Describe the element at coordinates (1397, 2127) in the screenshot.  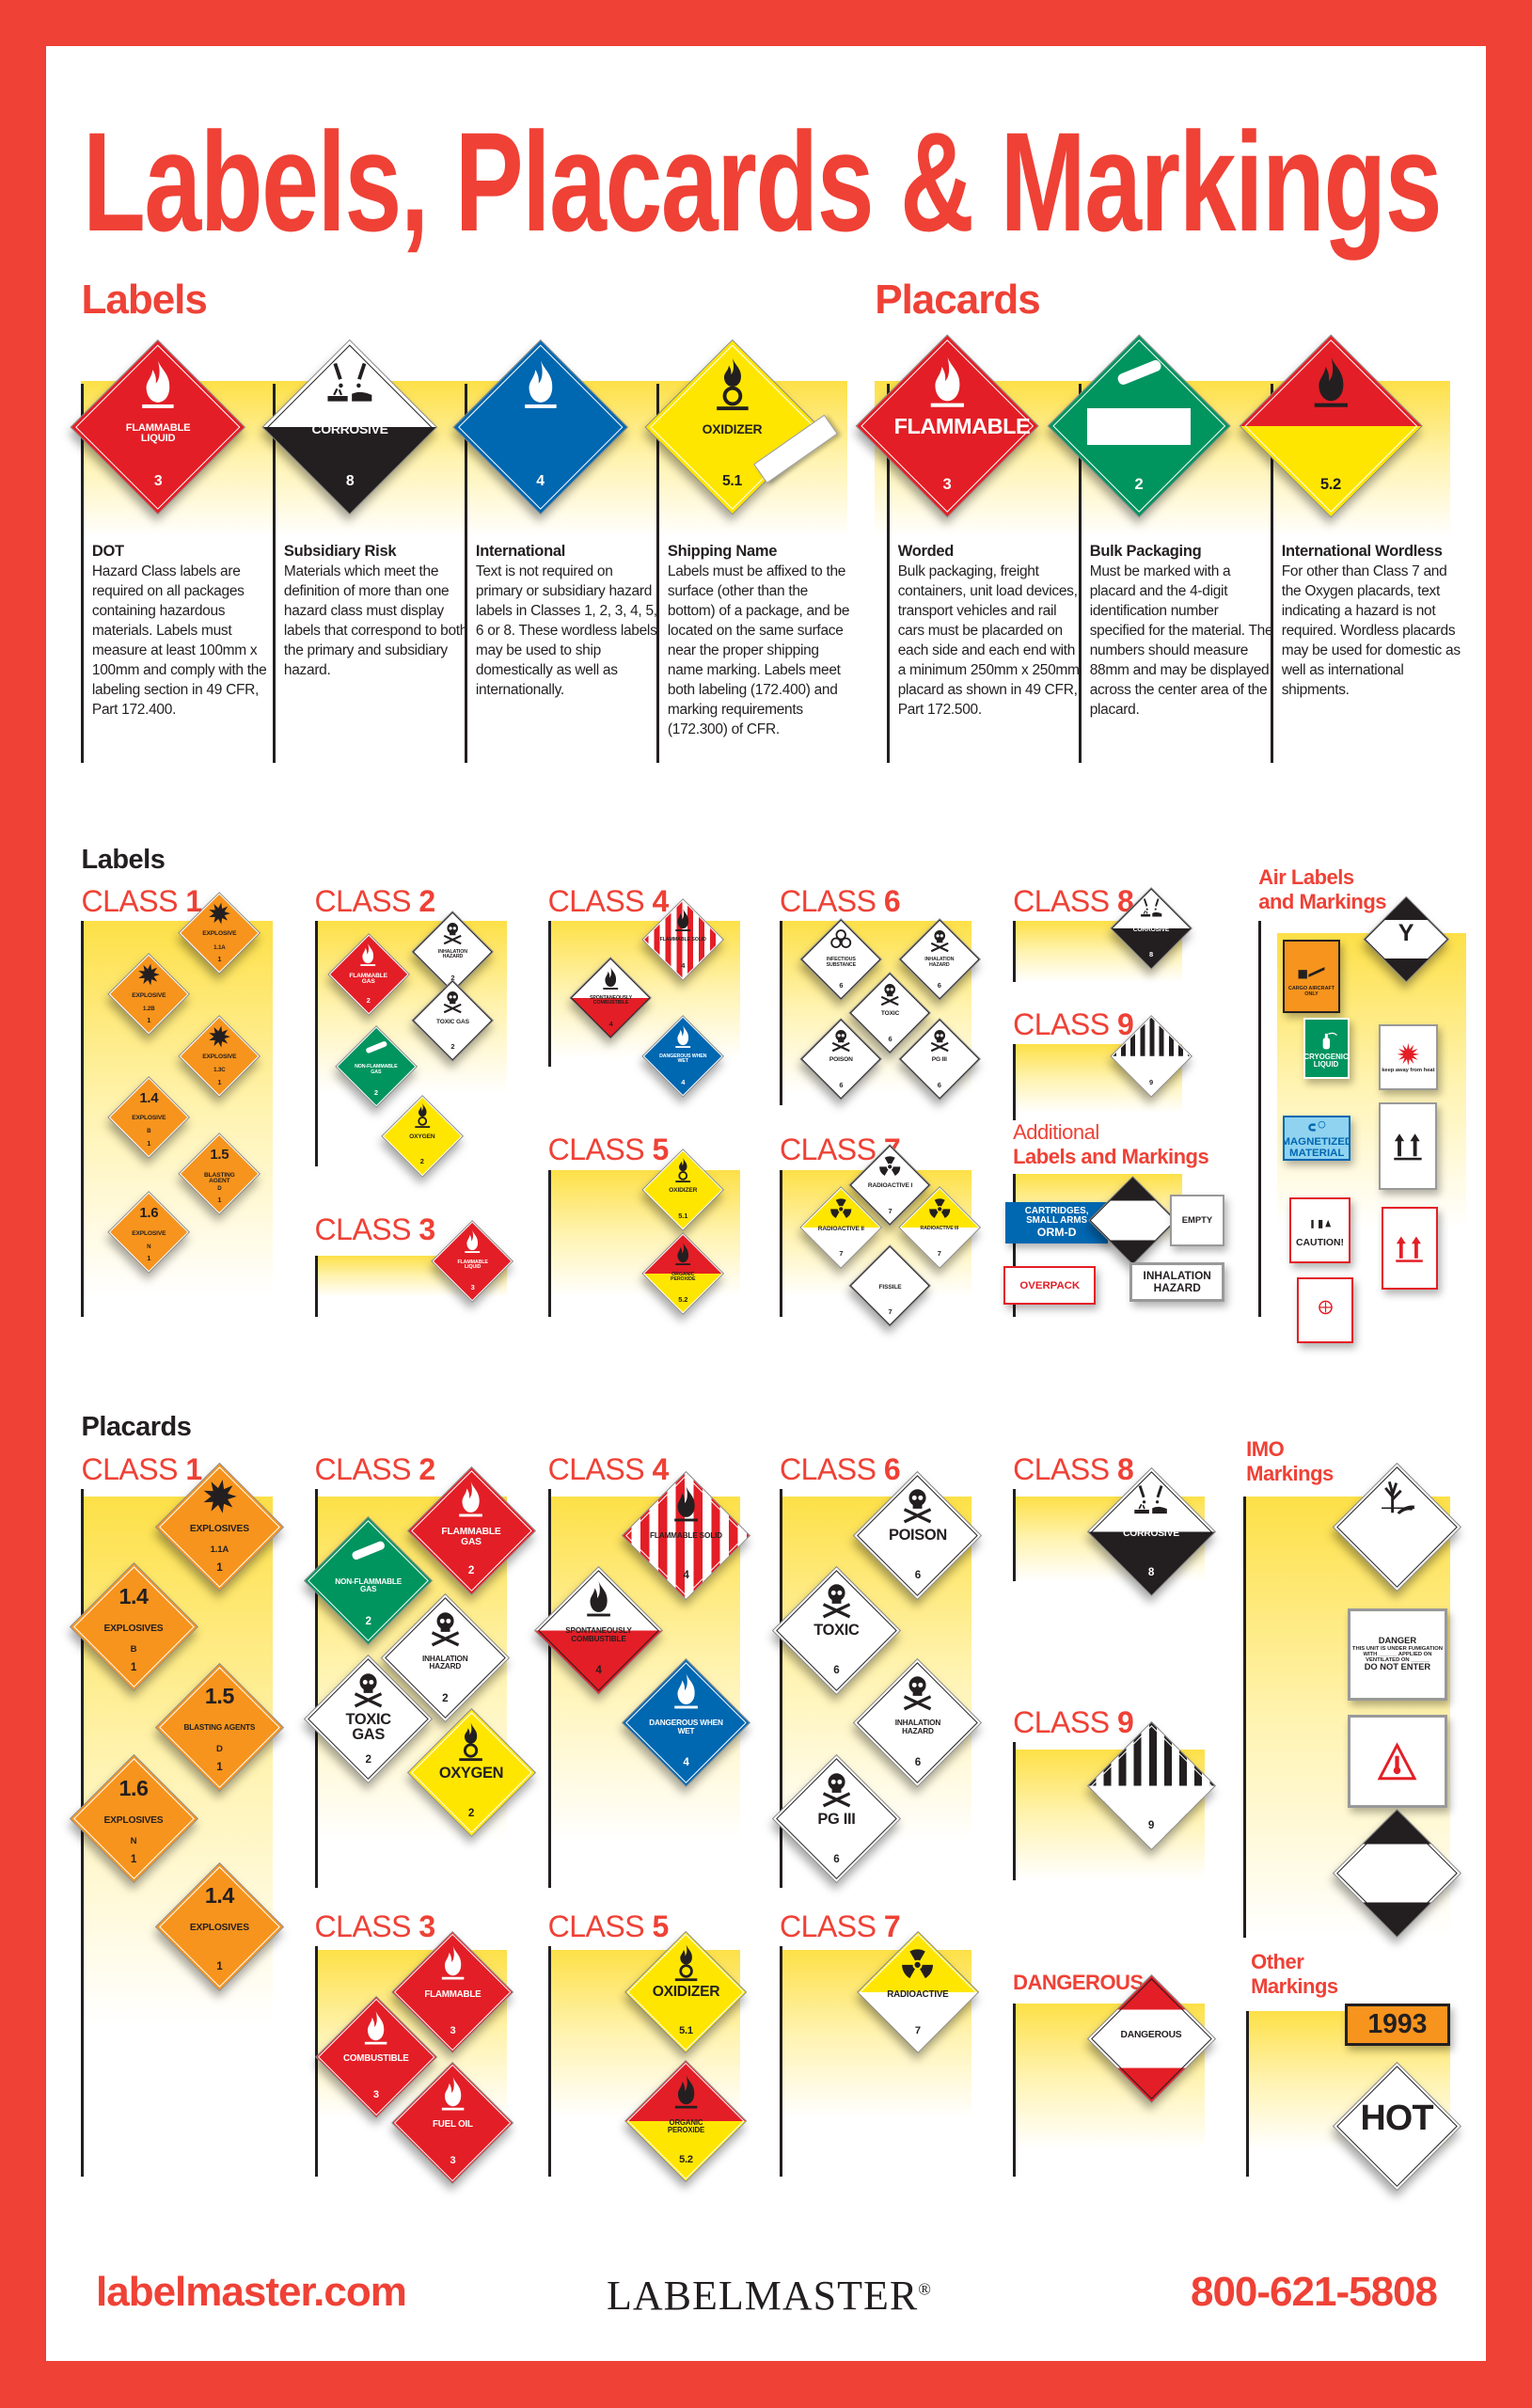
I see `sign-content: HOT` at that location.